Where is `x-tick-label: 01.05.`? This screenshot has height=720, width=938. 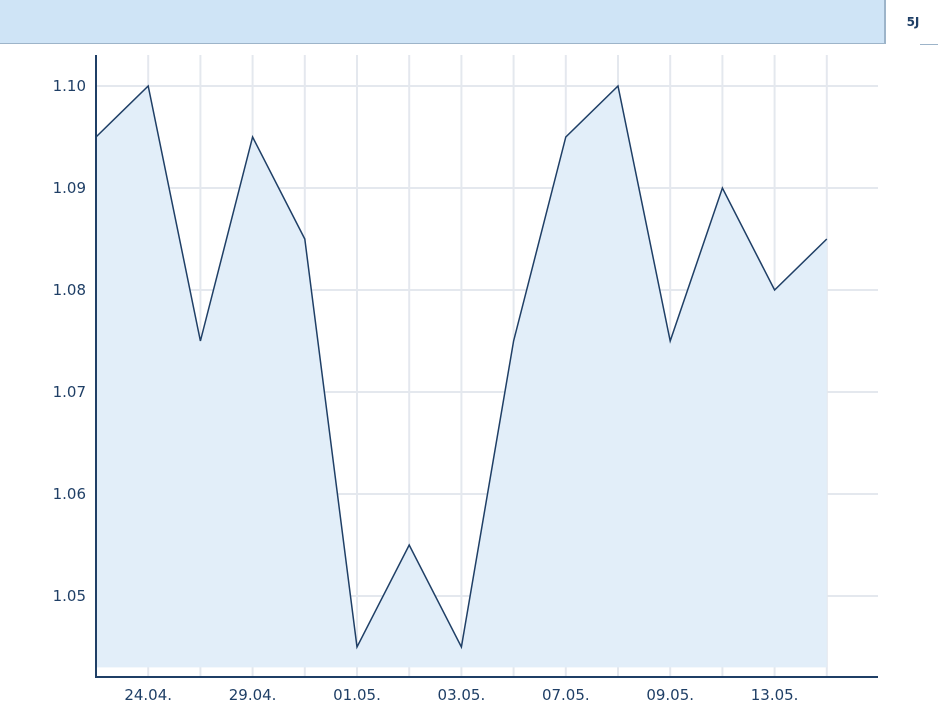
x-tick-label: 01.05. is located at coordinates (357, 695).